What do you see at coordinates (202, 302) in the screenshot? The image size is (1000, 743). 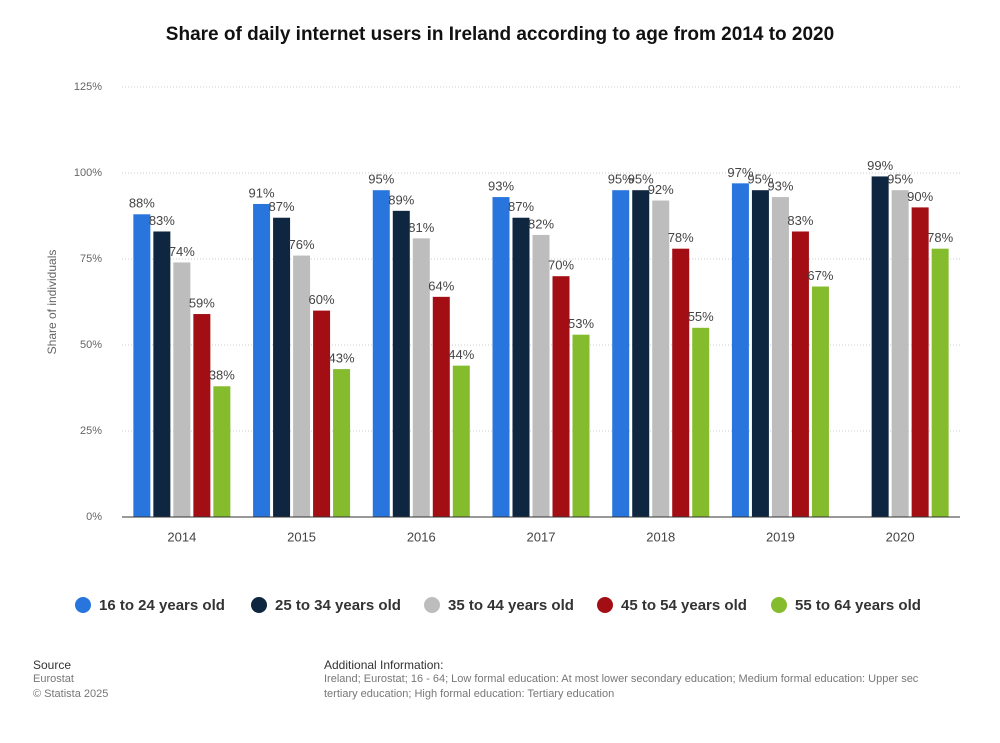 I see `value-label: 59%` at bounding box center [202, 302].